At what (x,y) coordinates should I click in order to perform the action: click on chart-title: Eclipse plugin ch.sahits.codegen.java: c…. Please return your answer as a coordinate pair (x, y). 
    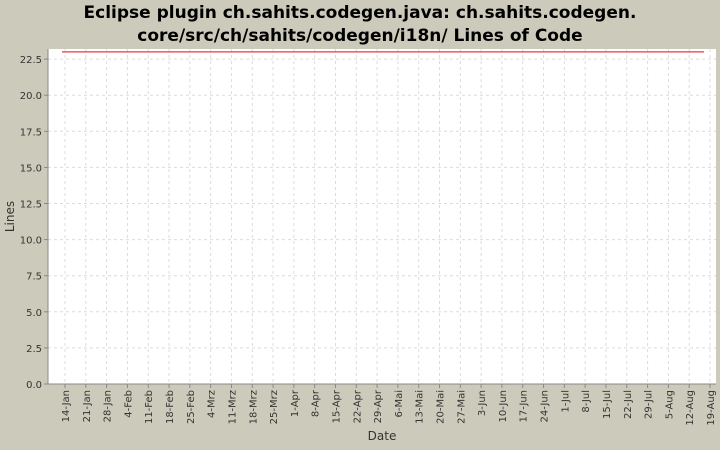
    Looking at the image, I should click on (360, 25).